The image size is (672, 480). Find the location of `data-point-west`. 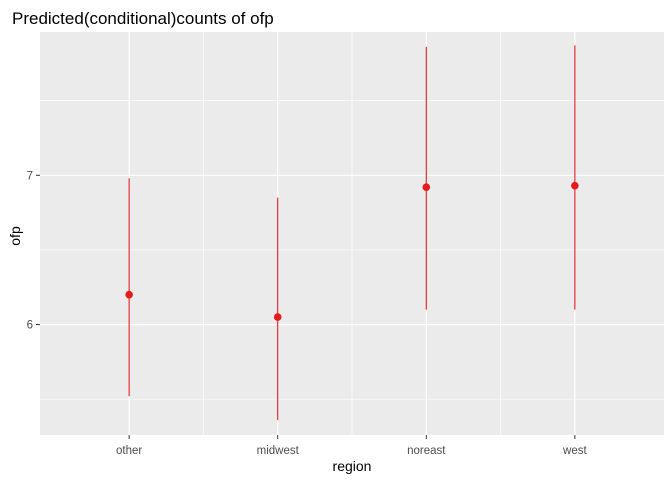

data-point-west is located at coordinates (575, 185).